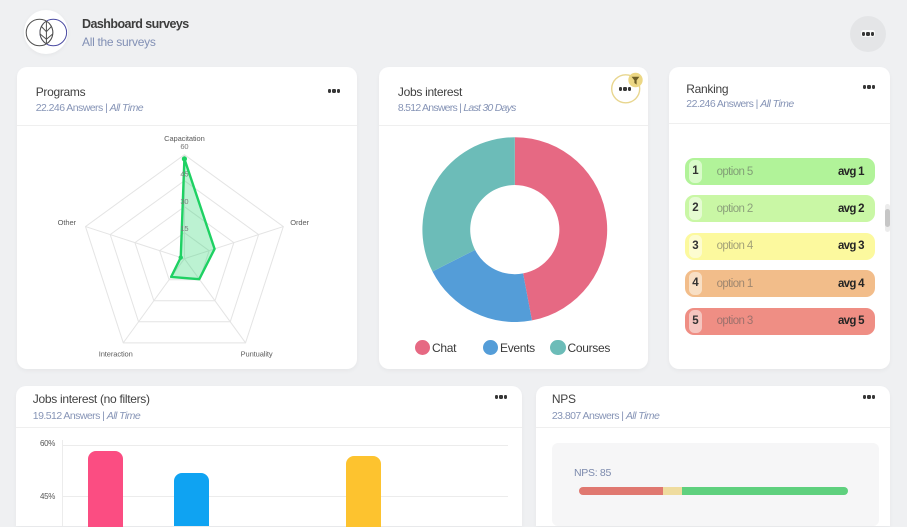 This screenshot has height=527, width=907. I want to click on svg-text: 30, so click(184, 201).